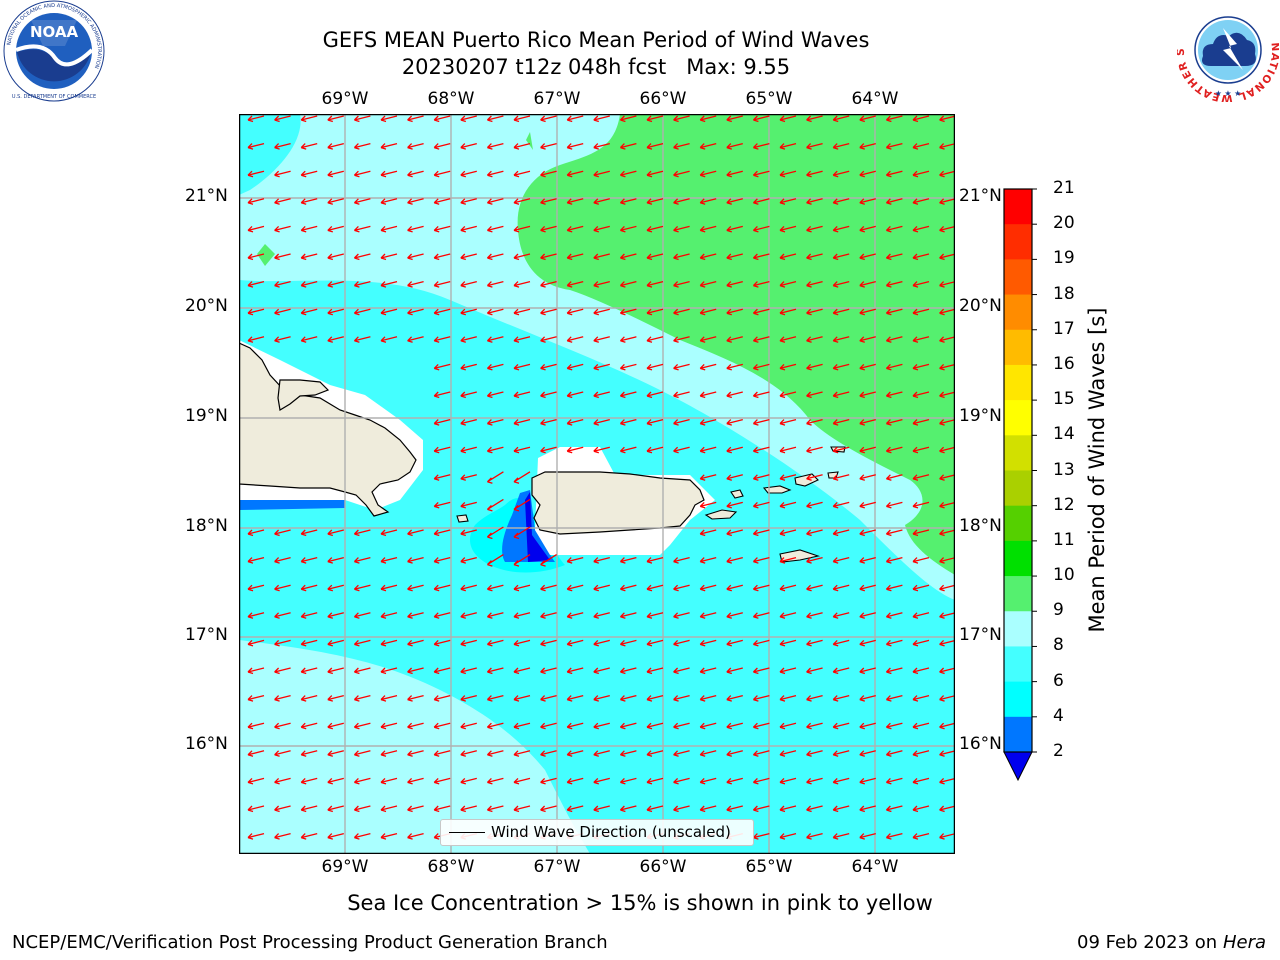 Image resolution: width=1280 pixels, height=960 pixels. I want to click on footer-host: Hera, so click(1244, 942).